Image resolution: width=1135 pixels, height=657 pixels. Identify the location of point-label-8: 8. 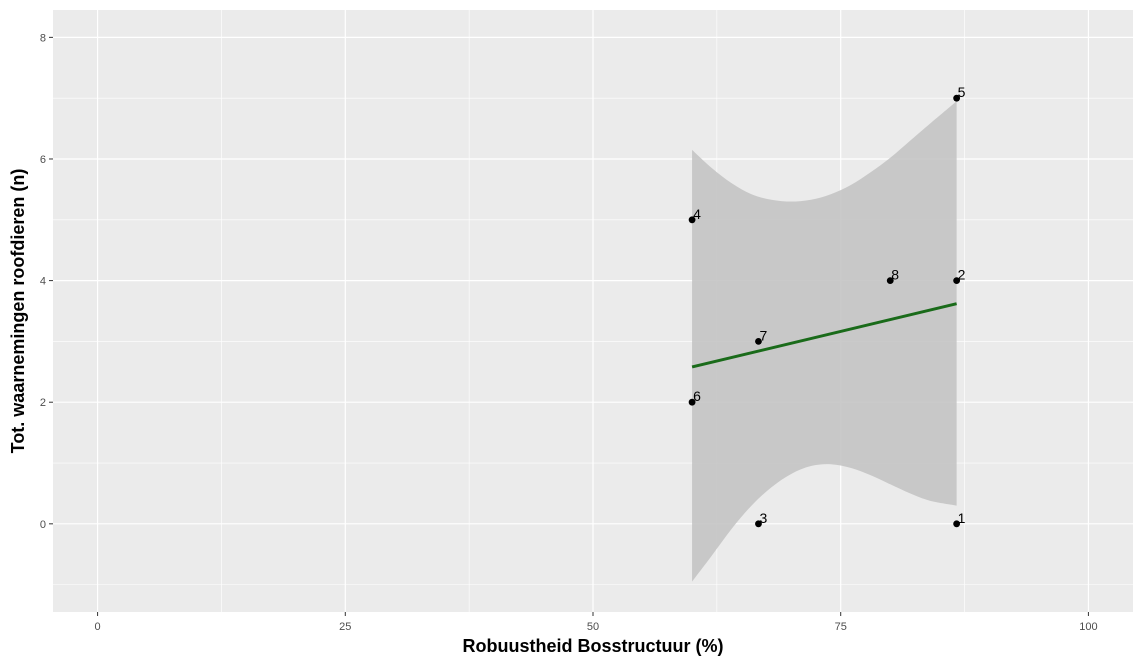
(895, 275).